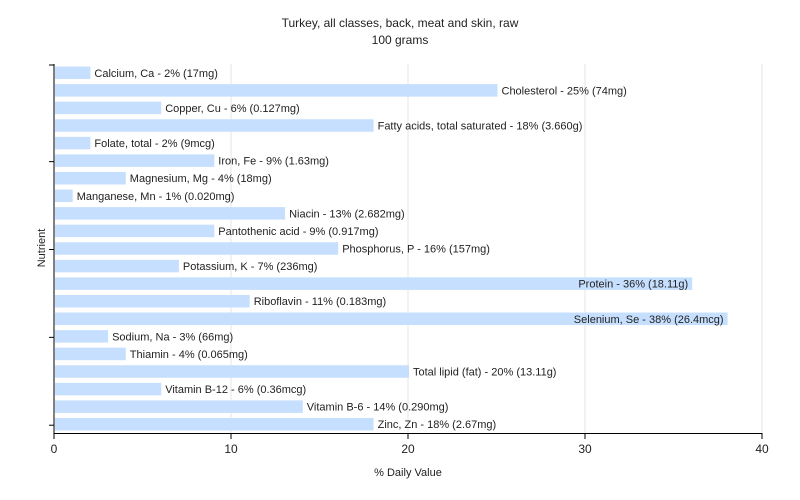 The width and height of the screenshot is (800, 500). I want to click on bar-label: Total lipid (fat) - 20% (13.11g), so click(484, 373).